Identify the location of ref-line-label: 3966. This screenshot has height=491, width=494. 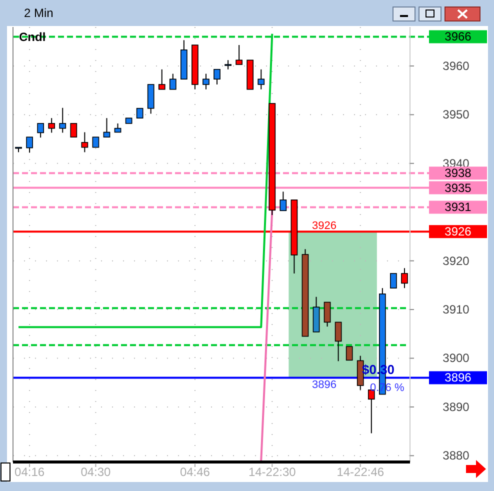
(458, 37).